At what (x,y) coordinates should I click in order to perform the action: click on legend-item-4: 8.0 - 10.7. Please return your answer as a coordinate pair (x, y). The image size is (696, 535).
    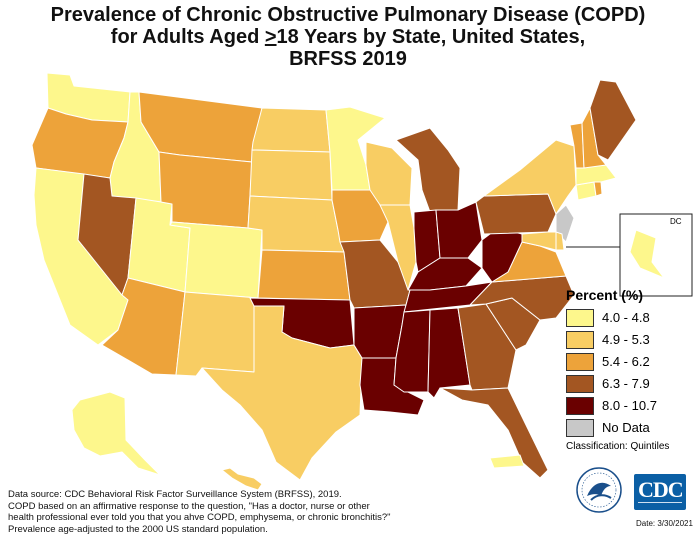
    Looking at the image, I should click on (628, 405).